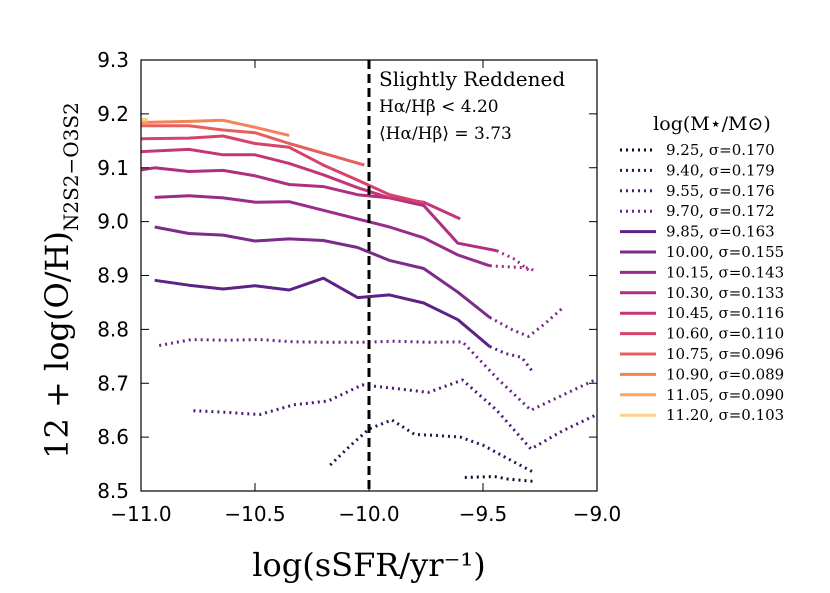 Image resolution: width=830 pixels, height=593 pixels. What do you see at coordinates (513, 260) in the screenshot?
I see `series-line-10.30-ext` at bounding box center [513, 260].